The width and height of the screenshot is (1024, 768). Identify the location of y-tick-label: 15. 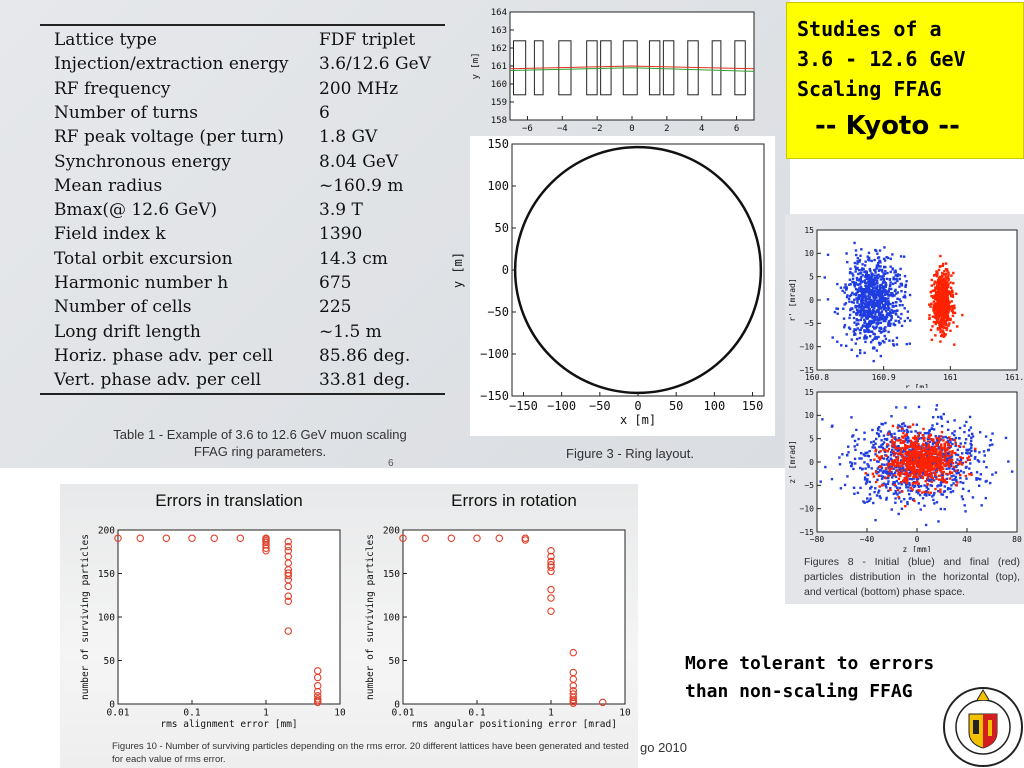
(809, 392).